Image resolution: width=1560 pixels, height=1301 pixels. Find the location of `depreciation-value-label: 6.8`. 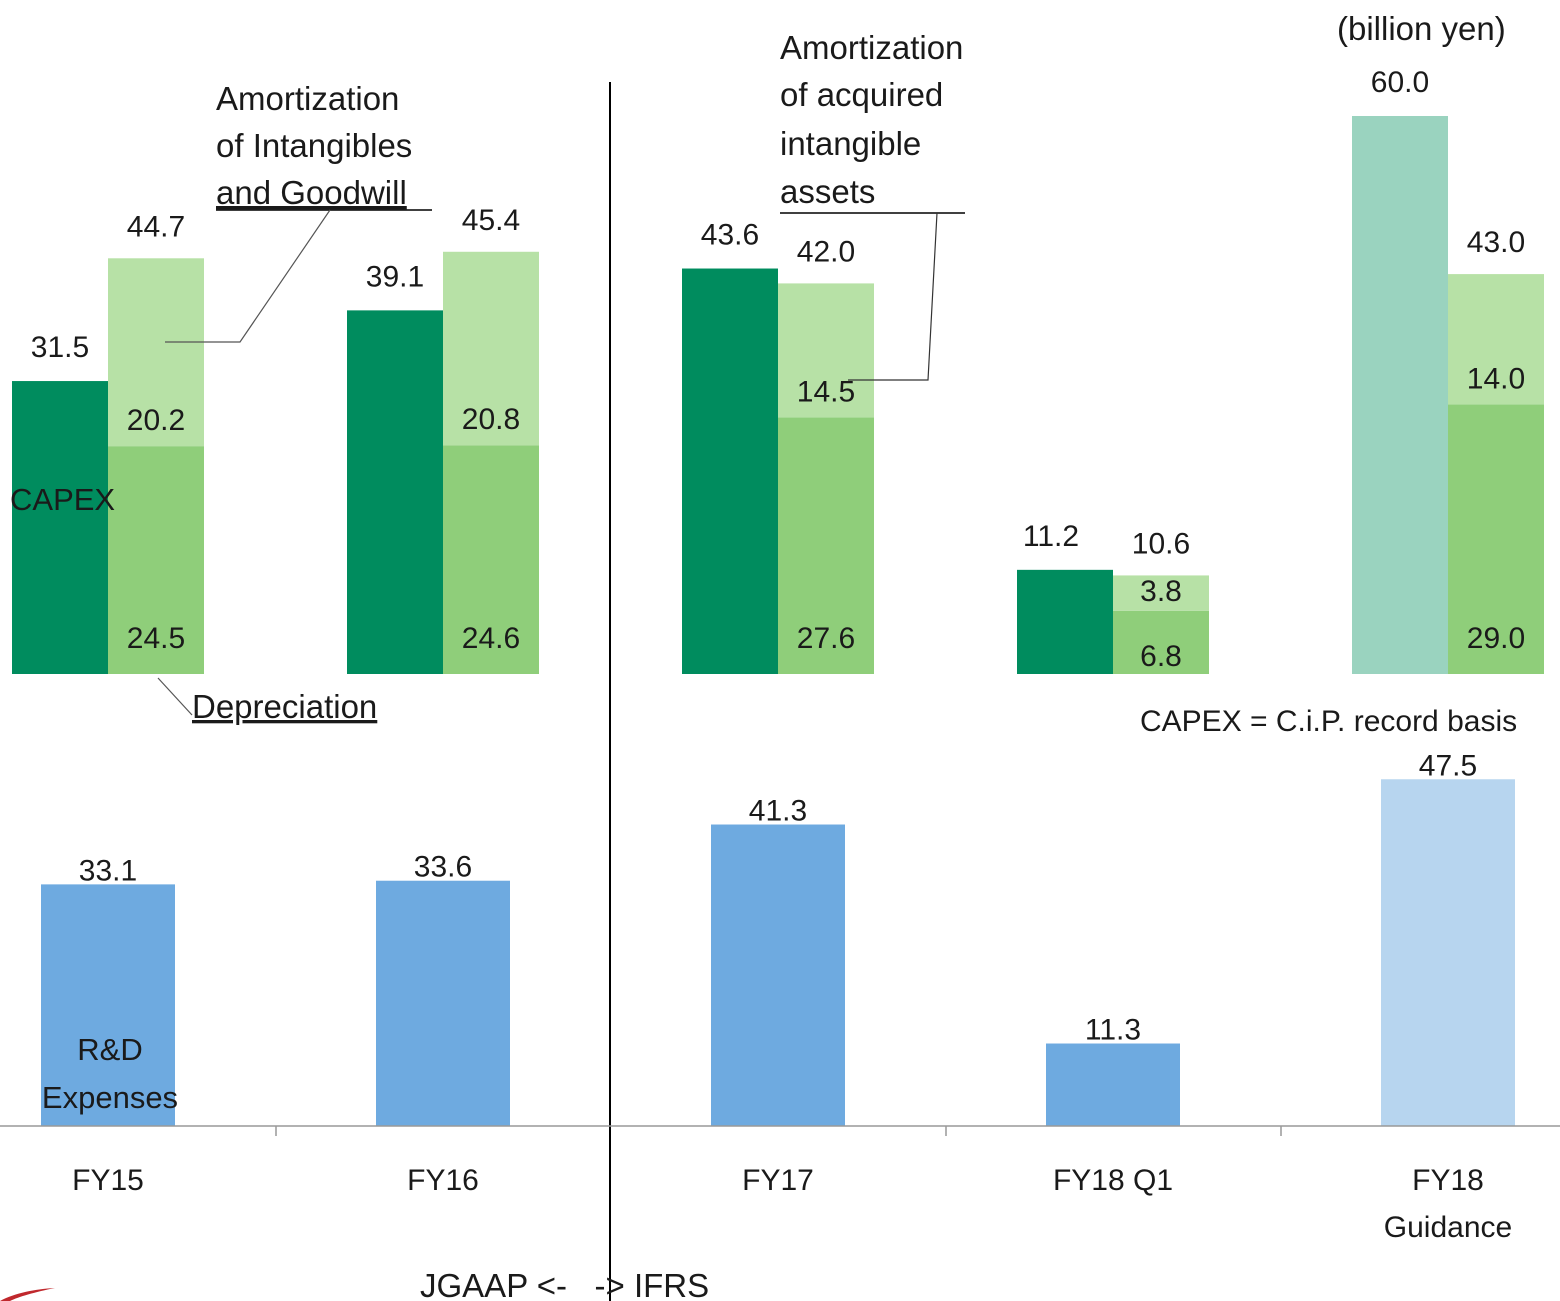

depreciation-value-label: 6.8 is located at coordinates (1161, 656).